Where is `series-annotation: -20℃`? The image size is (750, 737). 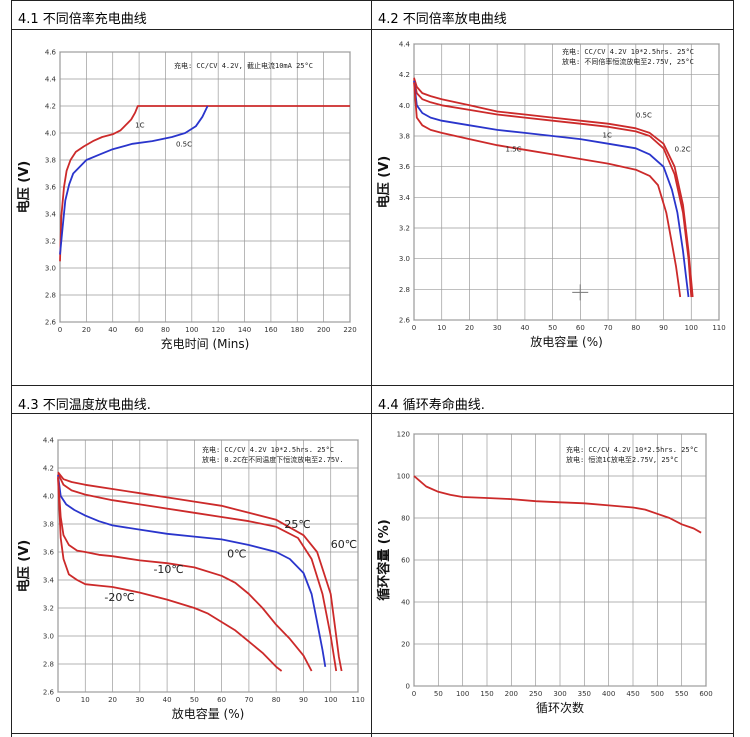 series-annotation: -20℃ is located at coordinates (119, 597).